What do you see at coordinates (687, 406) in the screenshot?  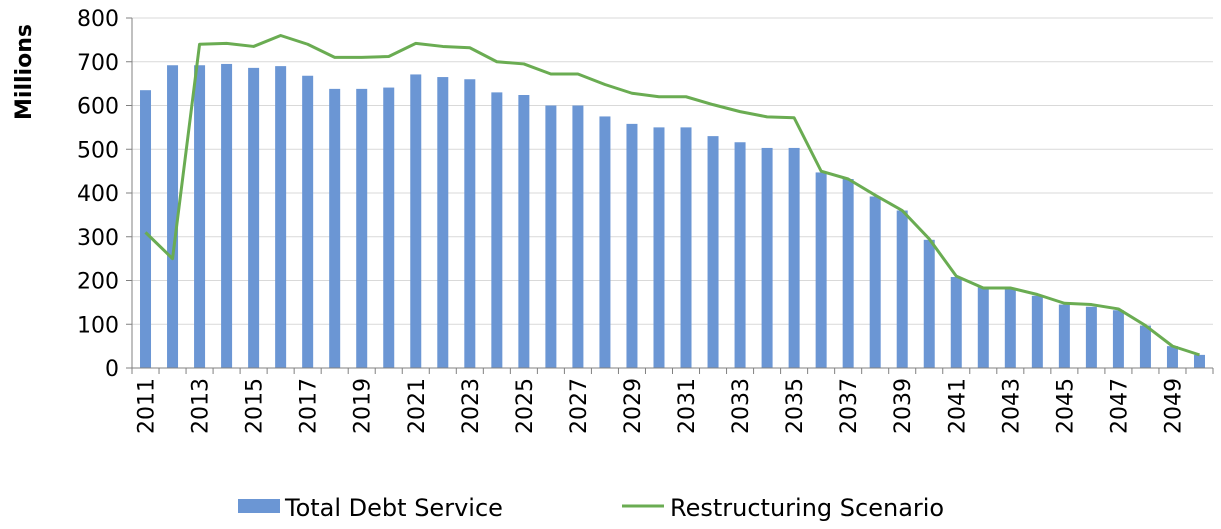 I see `x-tick-label: 2031` at bounding box center [687, 406].